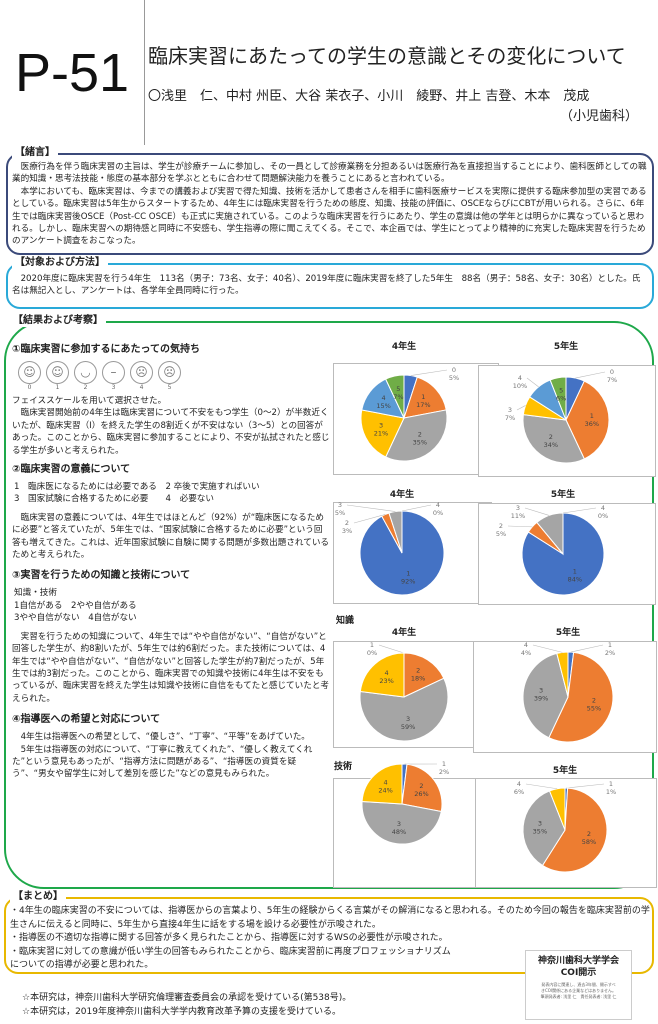 This screenshot has height=1024, width=658. What do you see at coordinates (381, 430) in the screenshot?
I see `pie-data-label: 3 21%` at bounding box center [381, 430].